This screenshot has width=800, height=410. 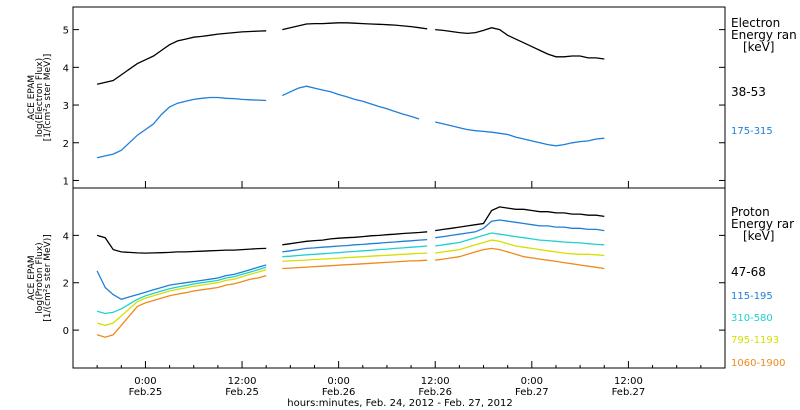 What do you see at coordinates (755, 23) in the screenshot?
I see `legend-title: Electron` at bounding box center [755, 23].